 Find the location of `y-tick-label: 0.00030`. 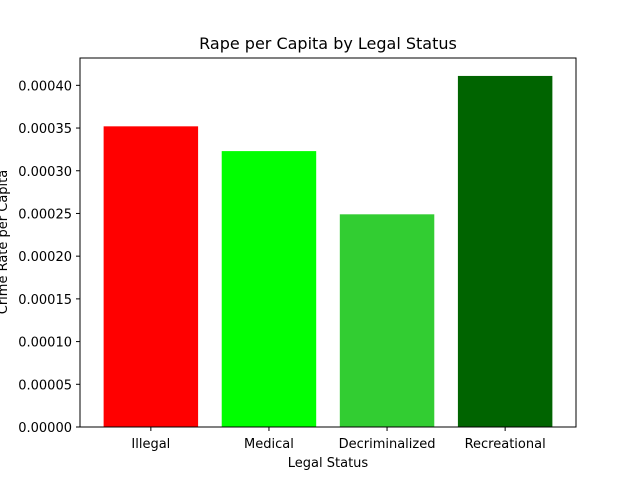

y-tick-label: 0.00030 is located at coordinates (45, 172).